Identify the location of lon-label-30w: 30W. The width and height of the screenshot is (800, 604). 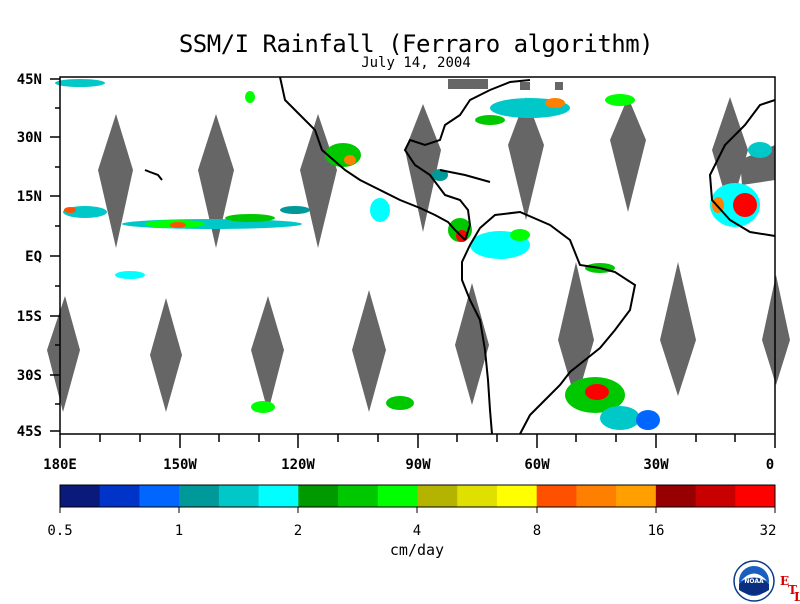
(656, 465).